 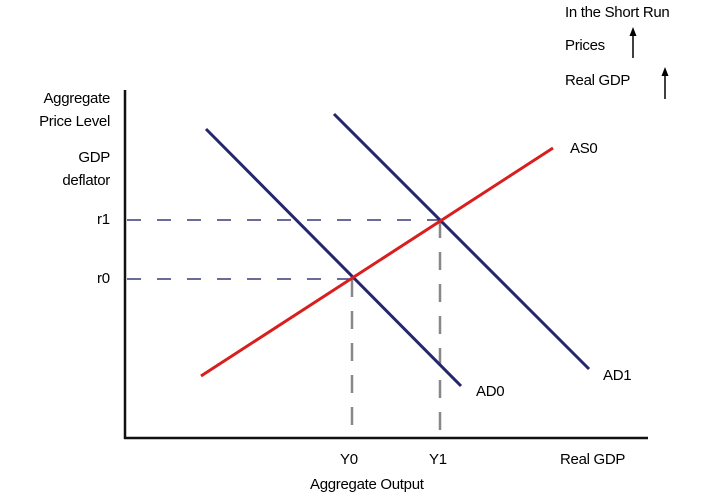 I want to click on y-axis-label-line2: Price Level, so click(x=74, y=121).